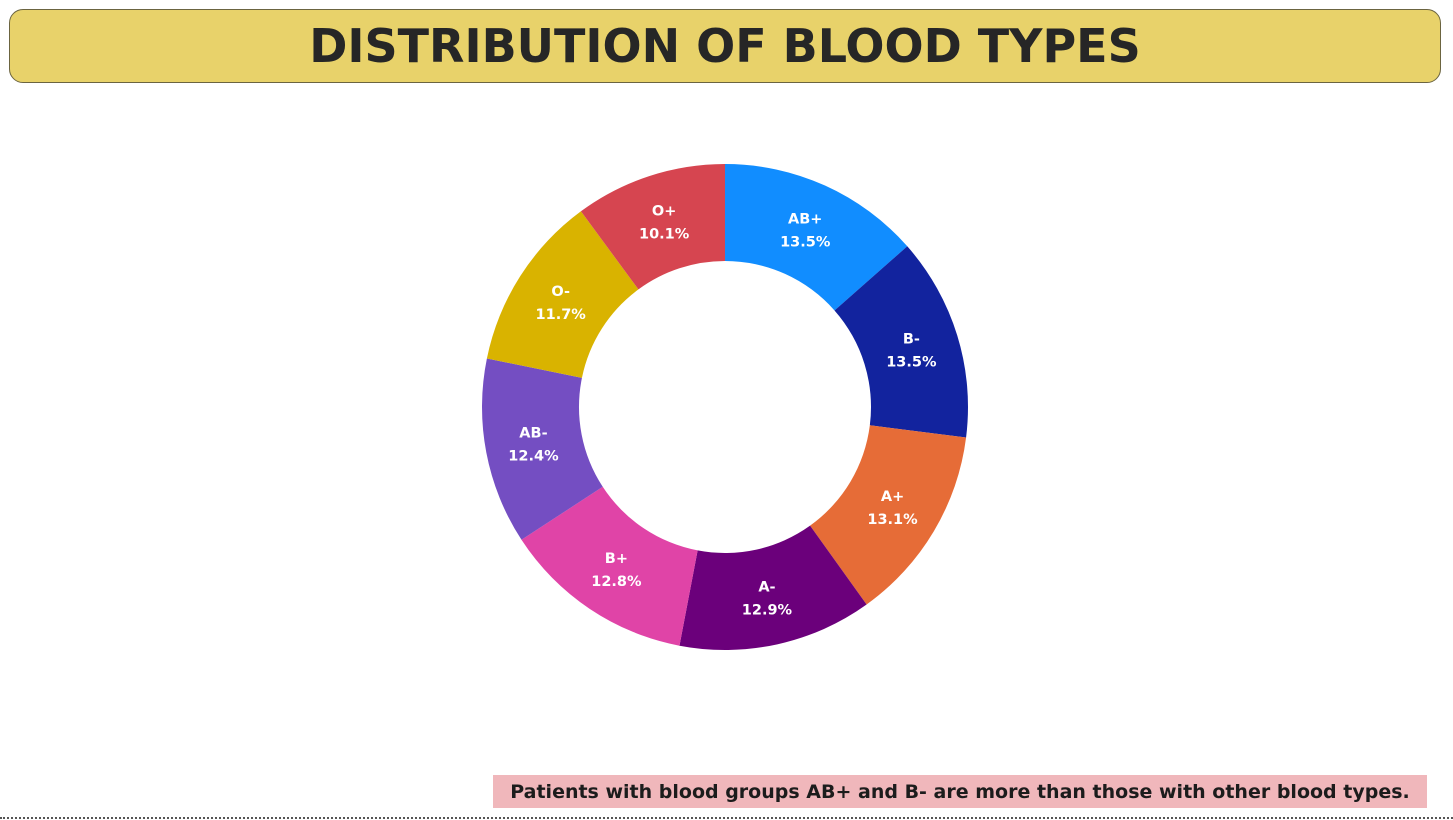  I want to click on slice-category-label: A-, so click(766, 587).